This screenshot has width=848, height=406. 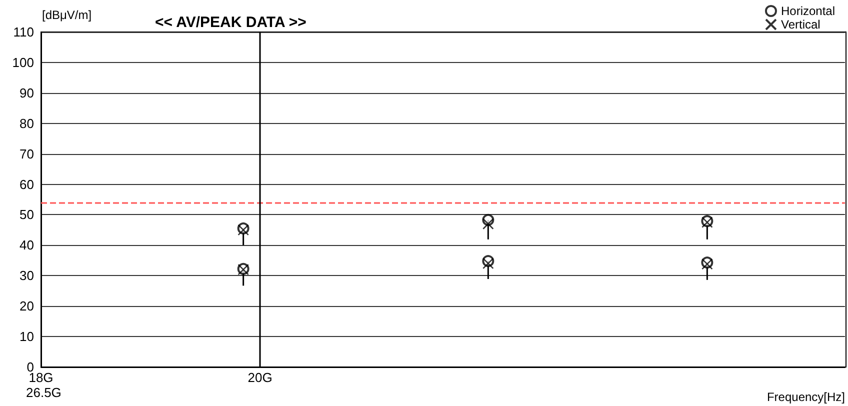 I want to click on legend-label: Vertical, so click(x=800, y=25).